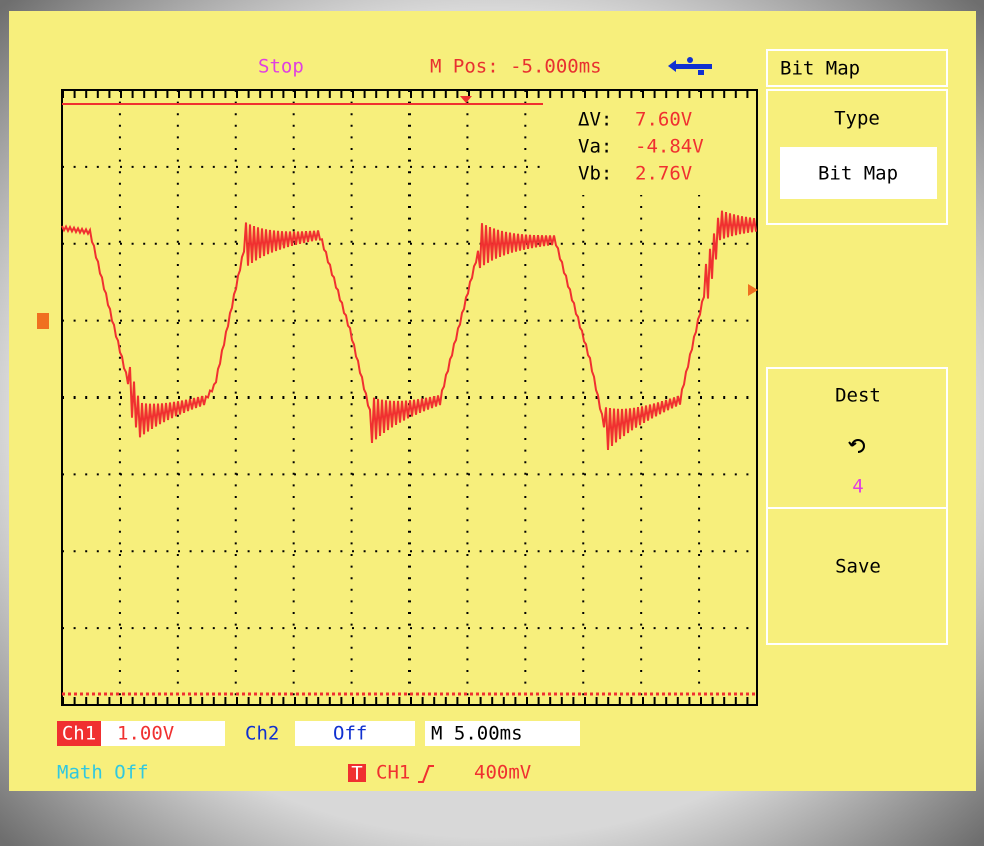  What do you see at coordinates (516, 67) in the screenshot?
I see `m-pos: M Pos: -5.000ms` at bounding box center [516, 67].